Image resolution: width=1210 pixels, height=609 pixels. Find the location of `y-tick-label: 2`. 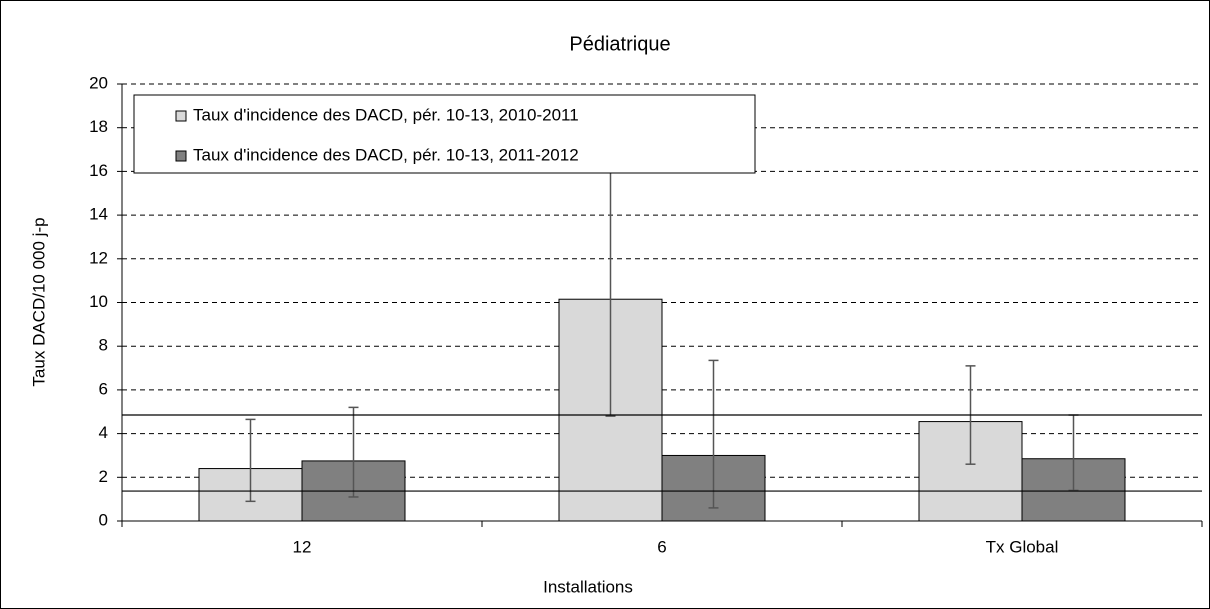

y-tick-label: 2 is located at coordinates (103, 476).